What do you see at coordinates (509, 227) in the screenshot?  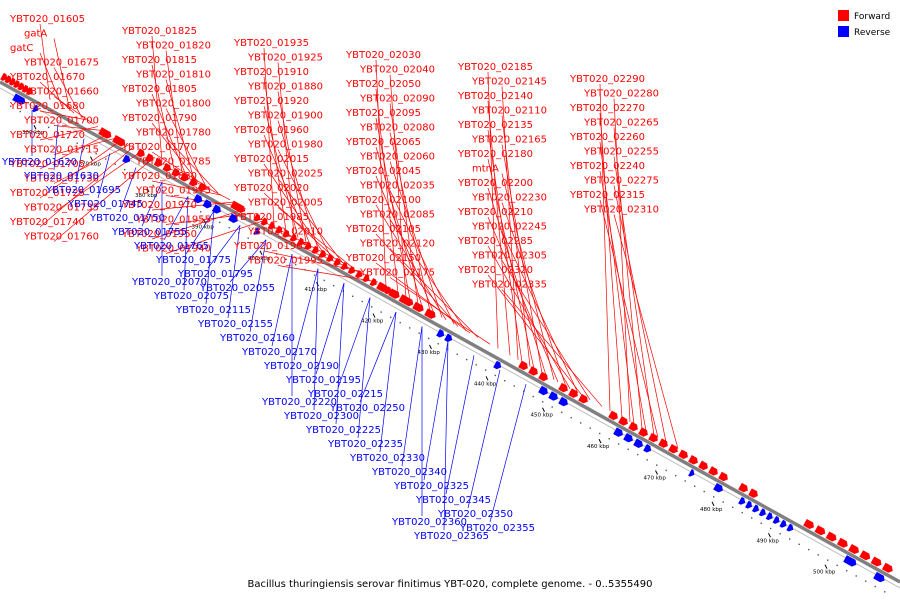 I see `forward-gene-label: YBT020_02245` at bounding box center [509, 227].